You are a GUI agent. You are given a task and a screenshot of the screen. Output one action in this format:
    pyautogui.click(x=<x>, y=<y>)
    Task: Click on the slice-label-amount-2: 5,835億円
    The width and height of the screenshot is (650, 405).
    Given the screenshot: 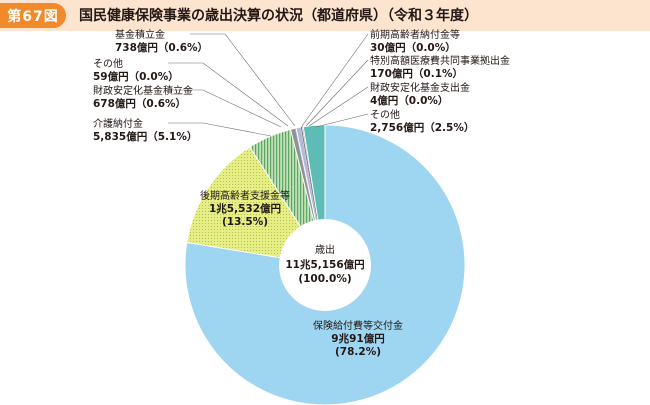 What is the action you would take?
    pyautogui.click(x=120, y=136)
    